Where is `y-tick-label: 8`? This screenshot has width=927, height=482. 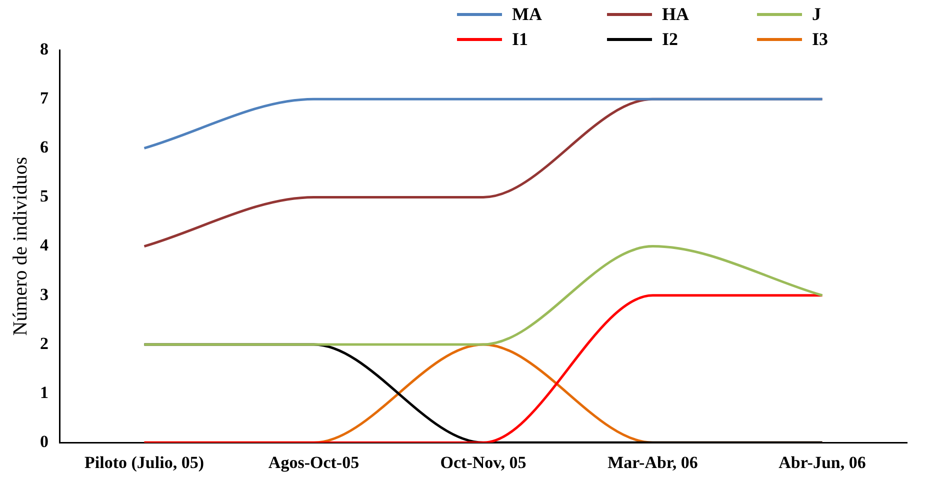
y-tick-label: 8 is located at coordinates (44, 48).